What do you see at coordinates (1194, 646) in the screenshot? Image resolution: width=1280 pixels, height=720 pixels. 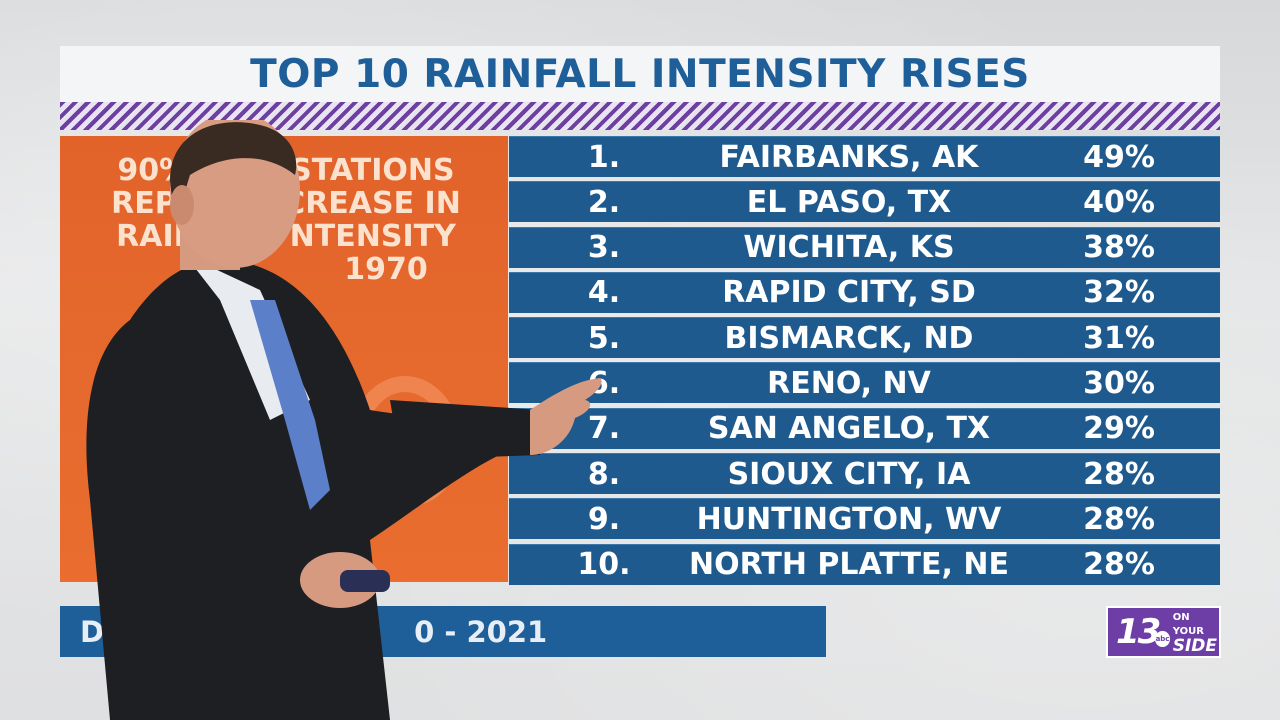 I see `logo-tagline-bottom: SIDE` at bounding box center [1194, 646].